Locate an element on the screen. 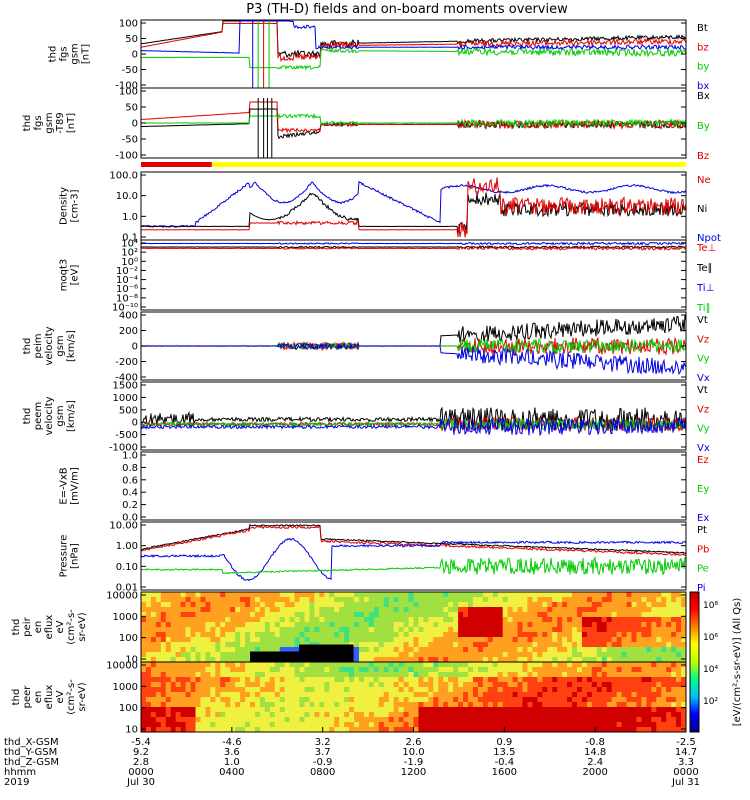 Image resolution: width=750 pixels, height=800 pixels. legend-vy: Vy is located at coordinates (703, 359).